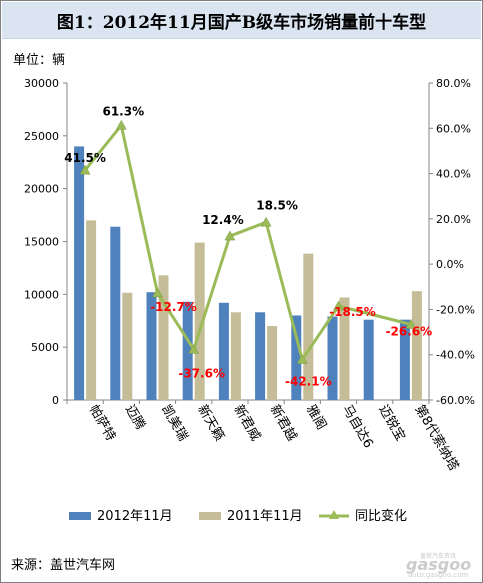  Describe the element at coordinates (455, 355) in the screenshot. I see `right-axis-tick-label: -40.0%` at that location.